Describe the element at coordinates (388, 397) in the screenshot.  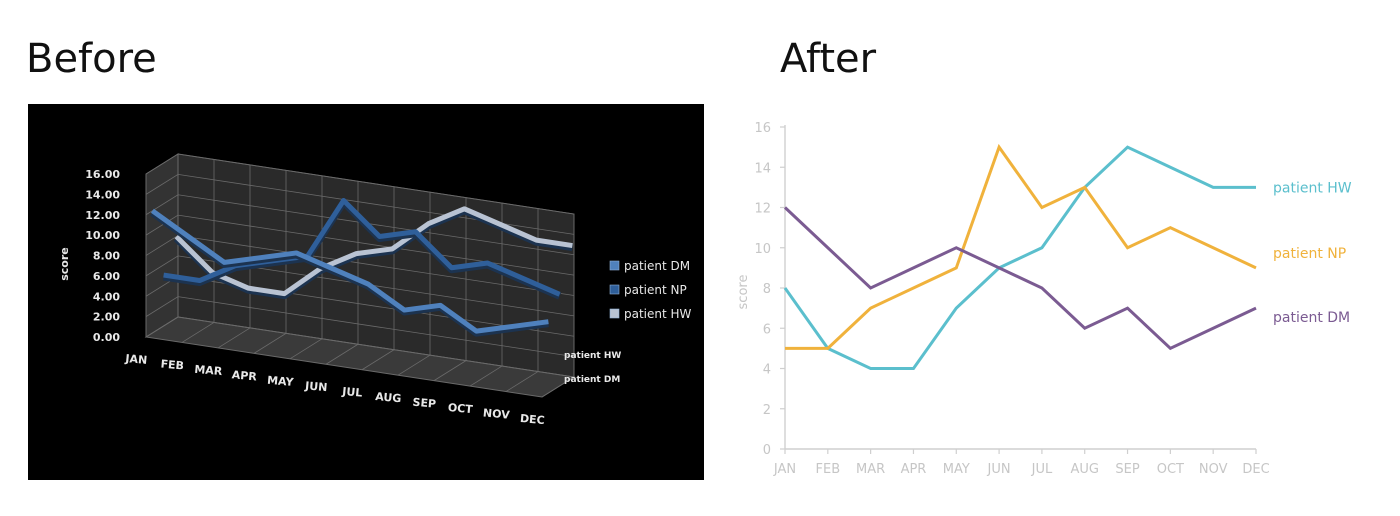
I see `before-x-tick-label: AUG` at that location.